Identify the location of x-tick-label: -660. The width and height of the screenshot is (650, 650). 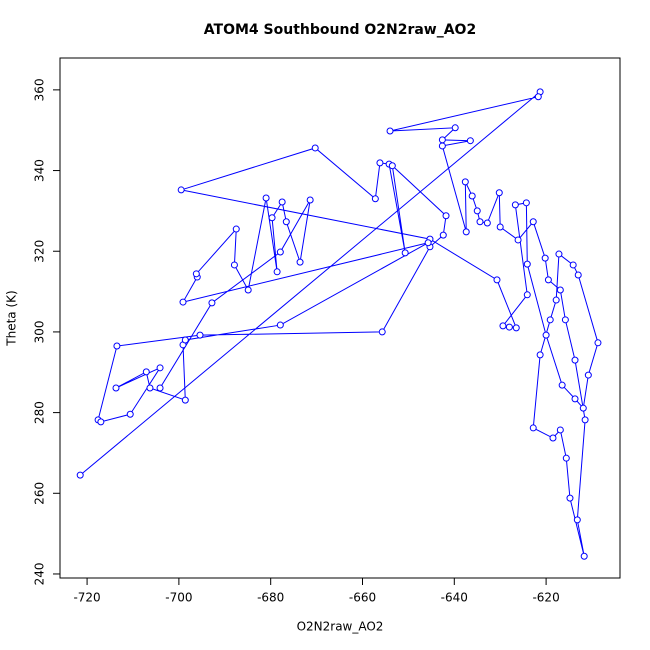
(362, 598).